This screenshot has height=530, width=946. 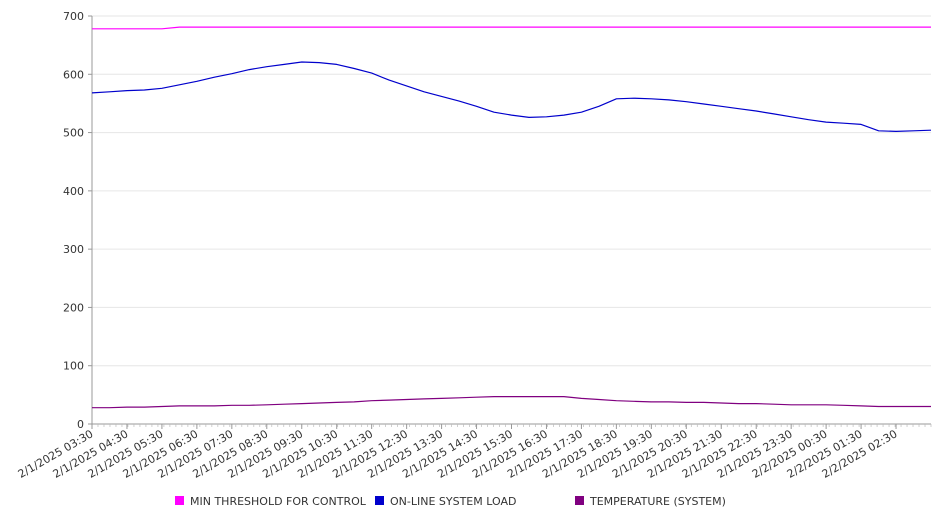 I want to click on y-tick-label: 100, so click(x=73, y=366).